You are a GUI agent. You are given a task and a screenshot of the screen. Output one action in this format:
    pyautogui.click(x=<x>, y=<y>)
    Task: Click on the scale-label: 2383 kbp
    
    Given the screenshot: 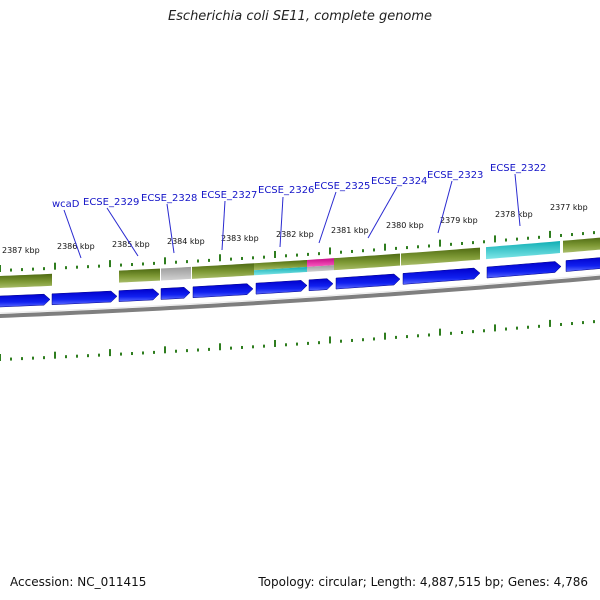 What is the action you would take?
    pyautogui.click(x=240, y=238)
    